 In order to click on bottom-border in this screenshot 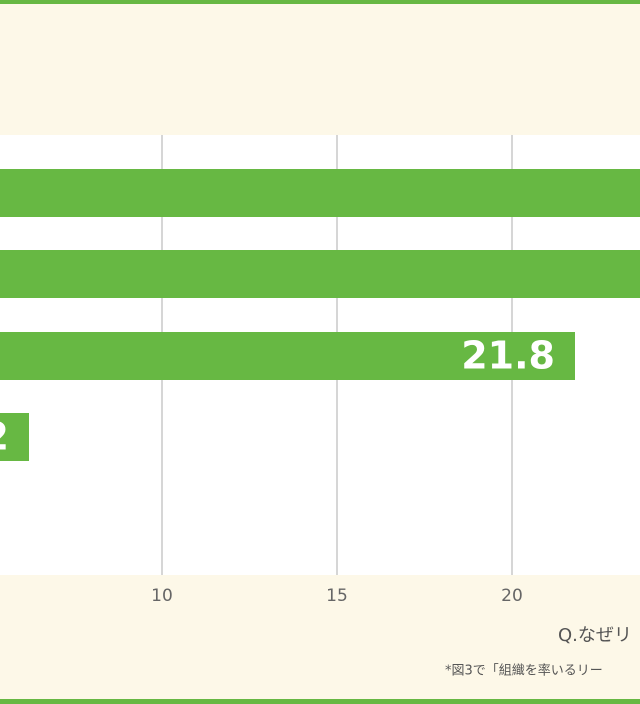, I will do `click(320, 701)`.